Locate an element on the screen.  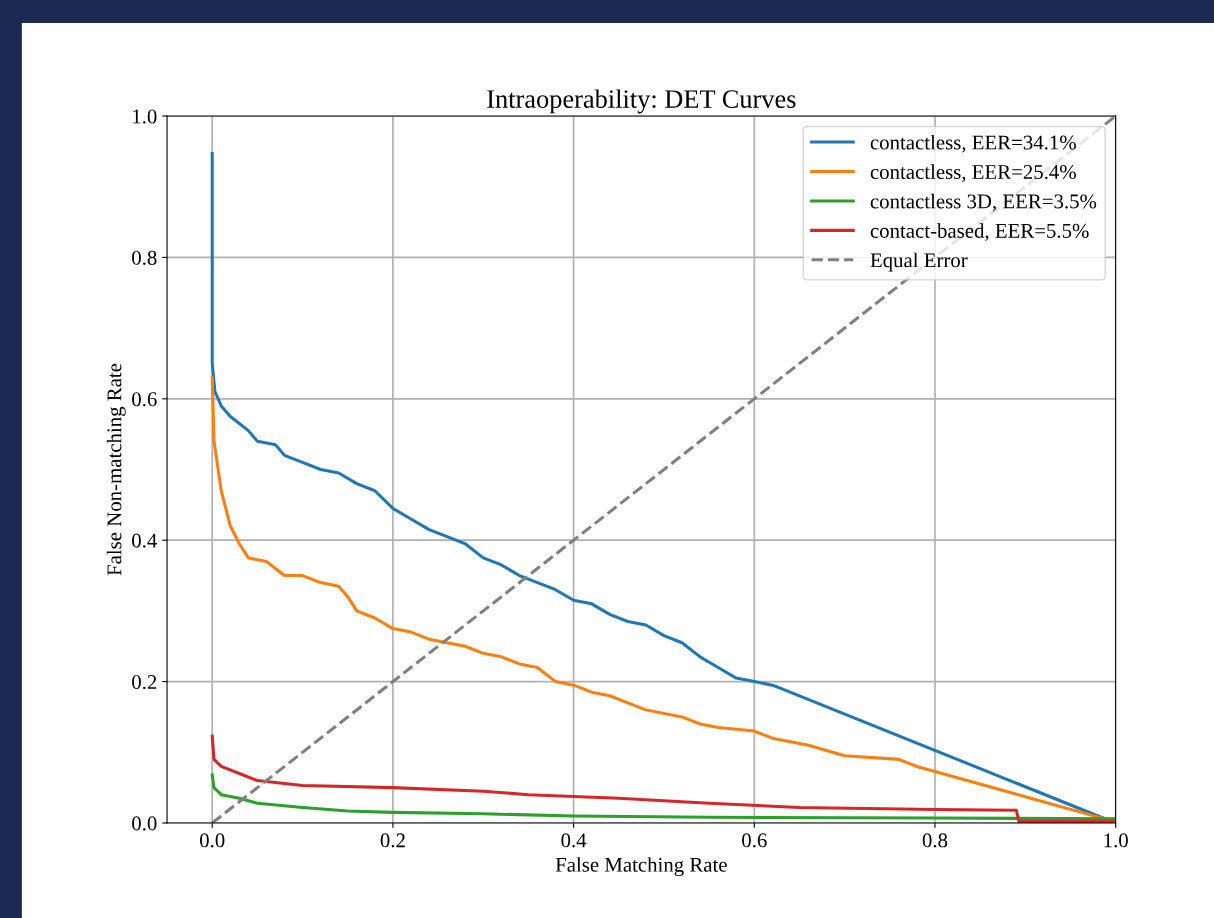
legend-label: contact-based, EER=5.5% is located at coordinates (979, 232).